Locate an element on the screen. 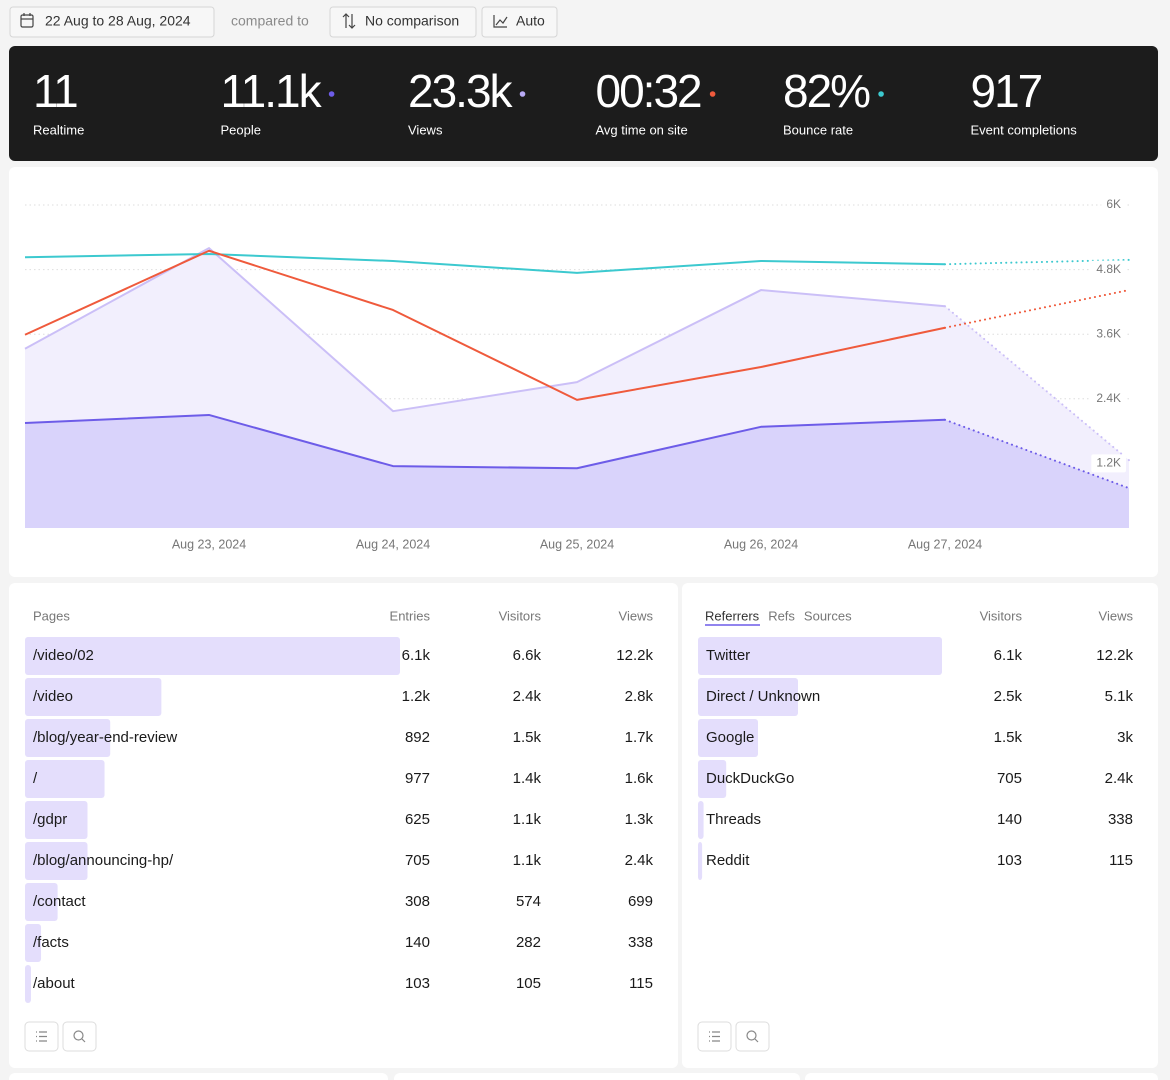 The image size is (1170, 1080). row-label: Reddit is located at coordinates (728, 860).